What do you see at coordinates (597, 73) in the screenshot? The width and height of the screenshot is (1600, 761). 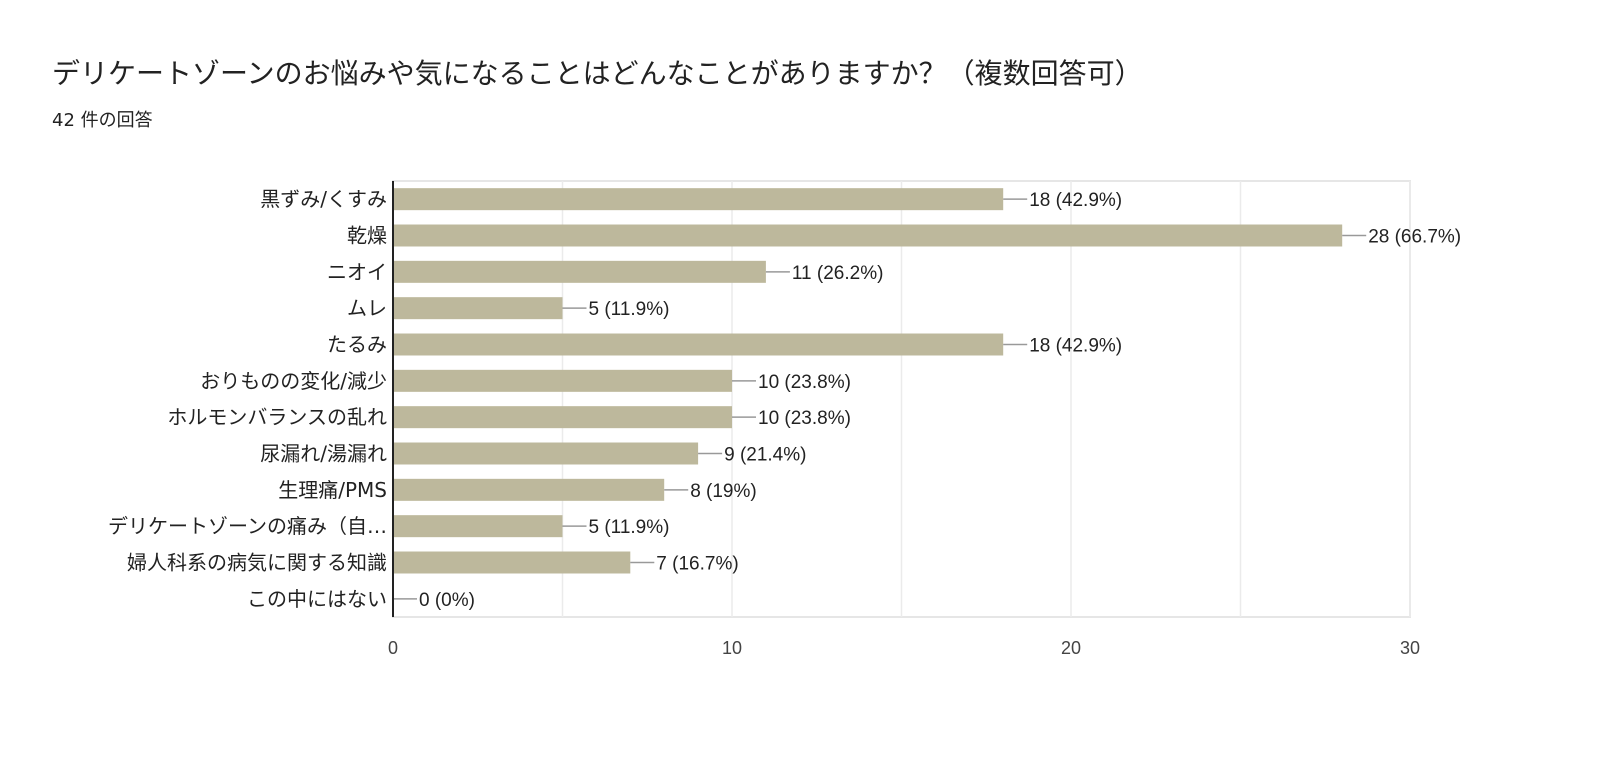 I see `chart-title: デリケートゾーンのお悩みや気になることはどんなことがありますか？（複数回答可）` at bounding box center [597, 73].